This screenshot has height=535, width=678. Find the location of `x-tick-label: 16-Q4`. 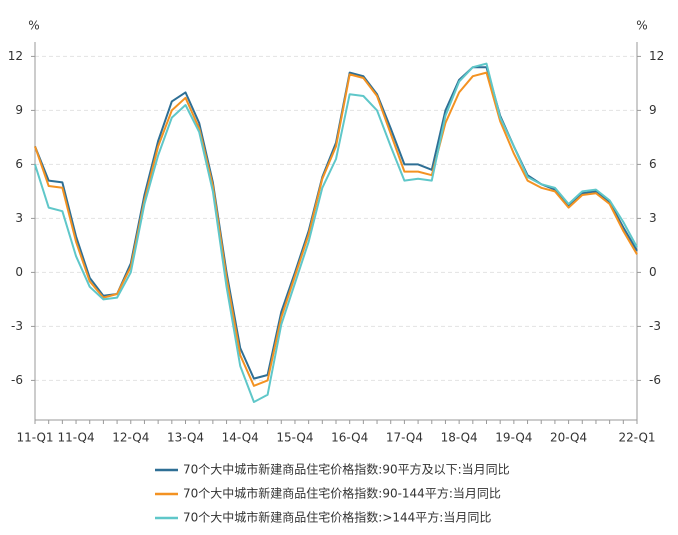

x-tick-label: 16-Q4 is located at coordinates (349, 438).